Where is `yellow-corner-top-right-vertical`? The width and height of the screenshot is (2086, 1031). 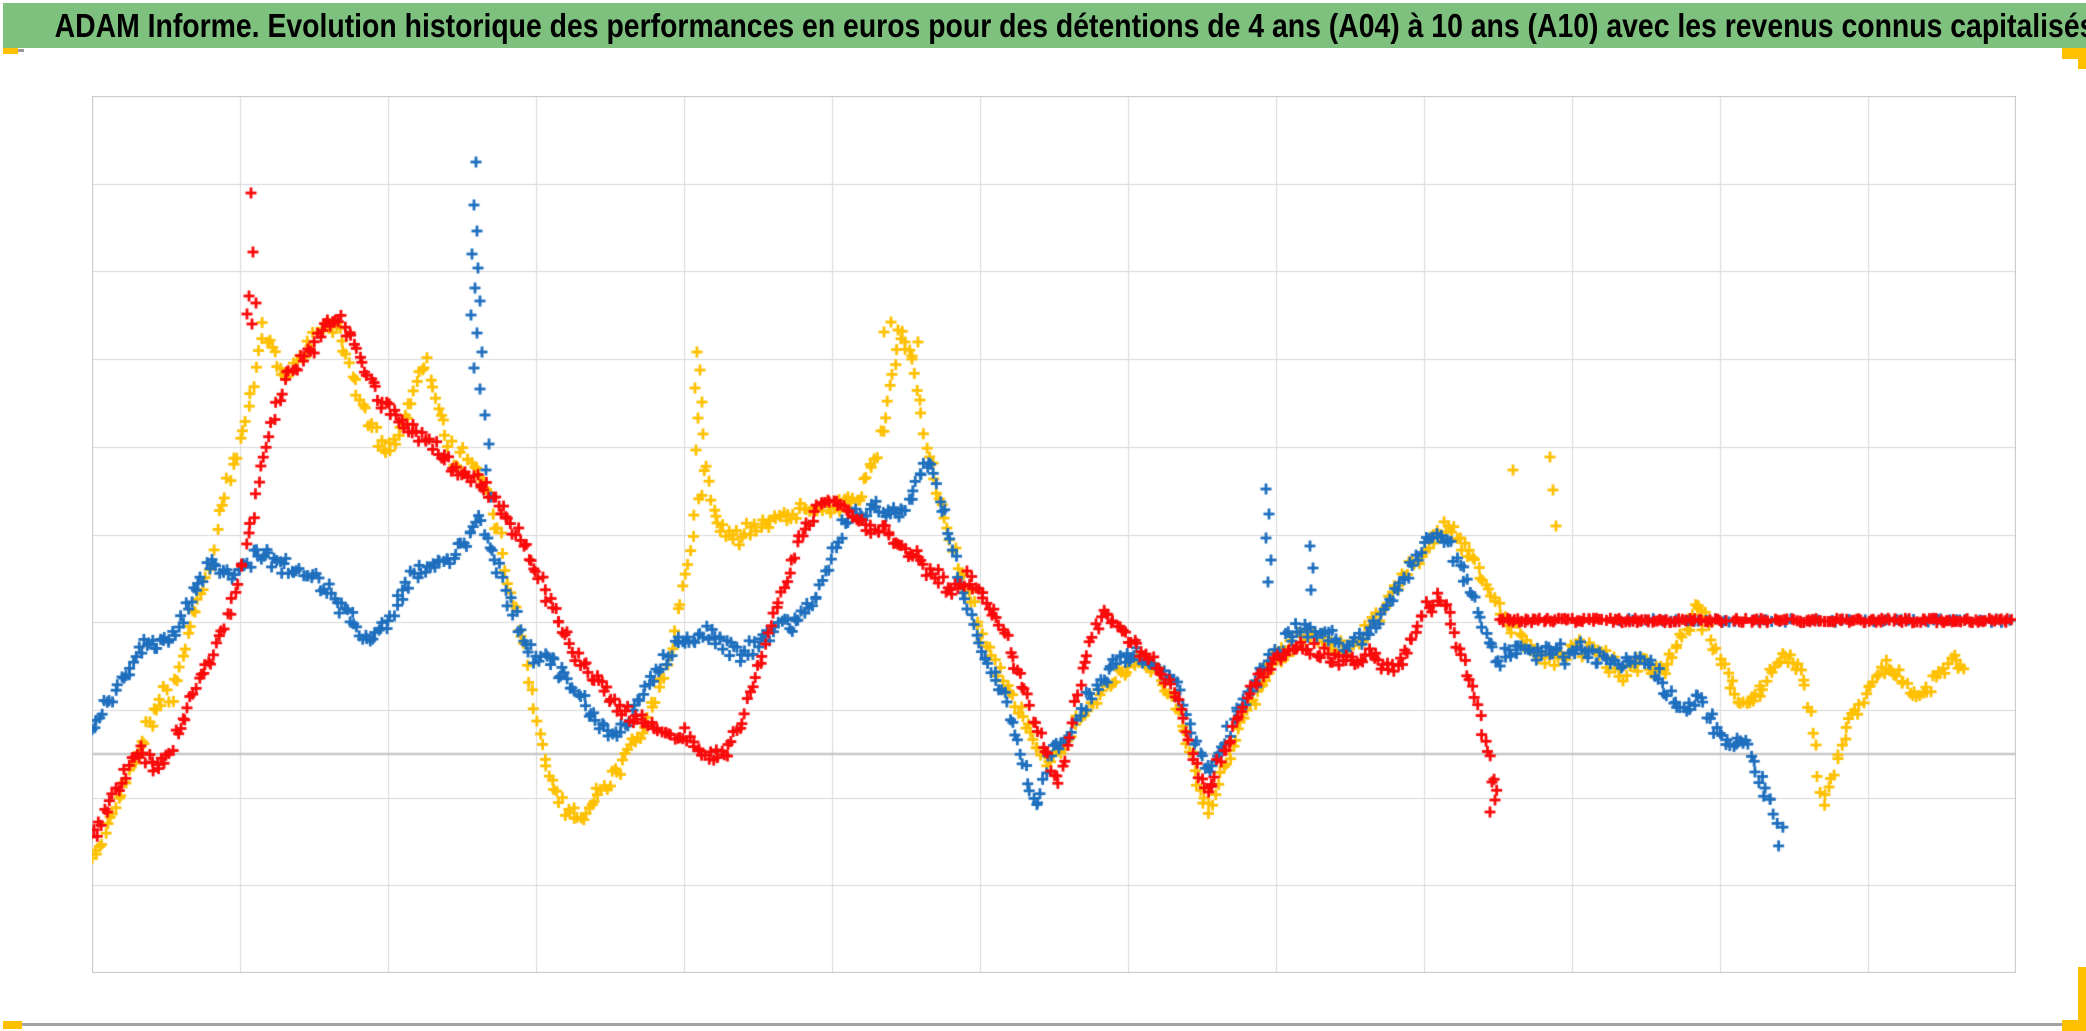
yellow-corner-top-right-vertical is located at coordinates (2082, 58).